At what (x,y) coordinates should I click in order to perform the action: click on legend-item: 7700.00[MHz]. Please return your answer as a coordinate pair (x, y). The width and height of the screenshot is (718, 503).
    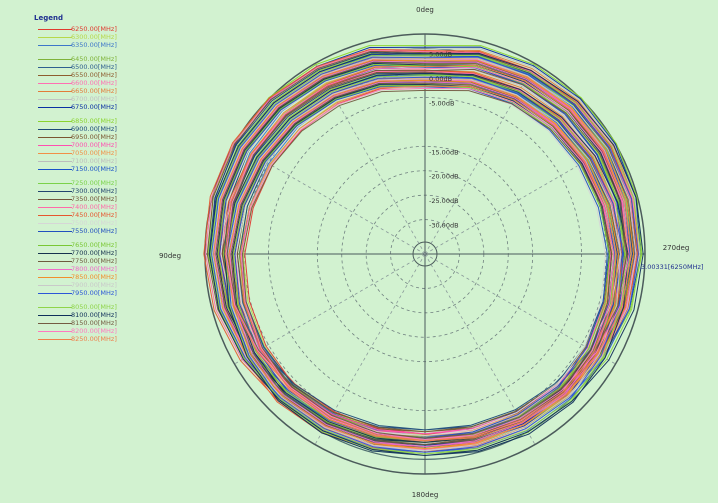
    Looking at the image, I should click on (99, 253).